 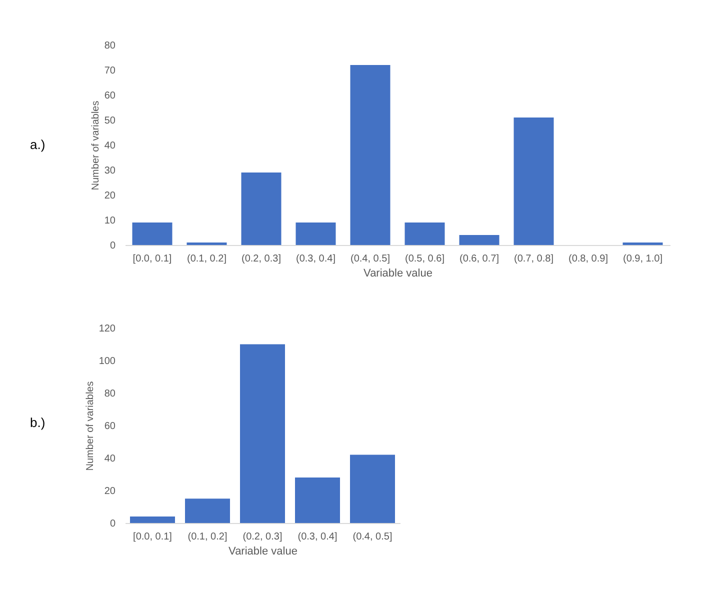 What do you see at coordinates (107, 361) in the screenshot?
I see `y-tick-label: 100` at bounding box center [107, 361].